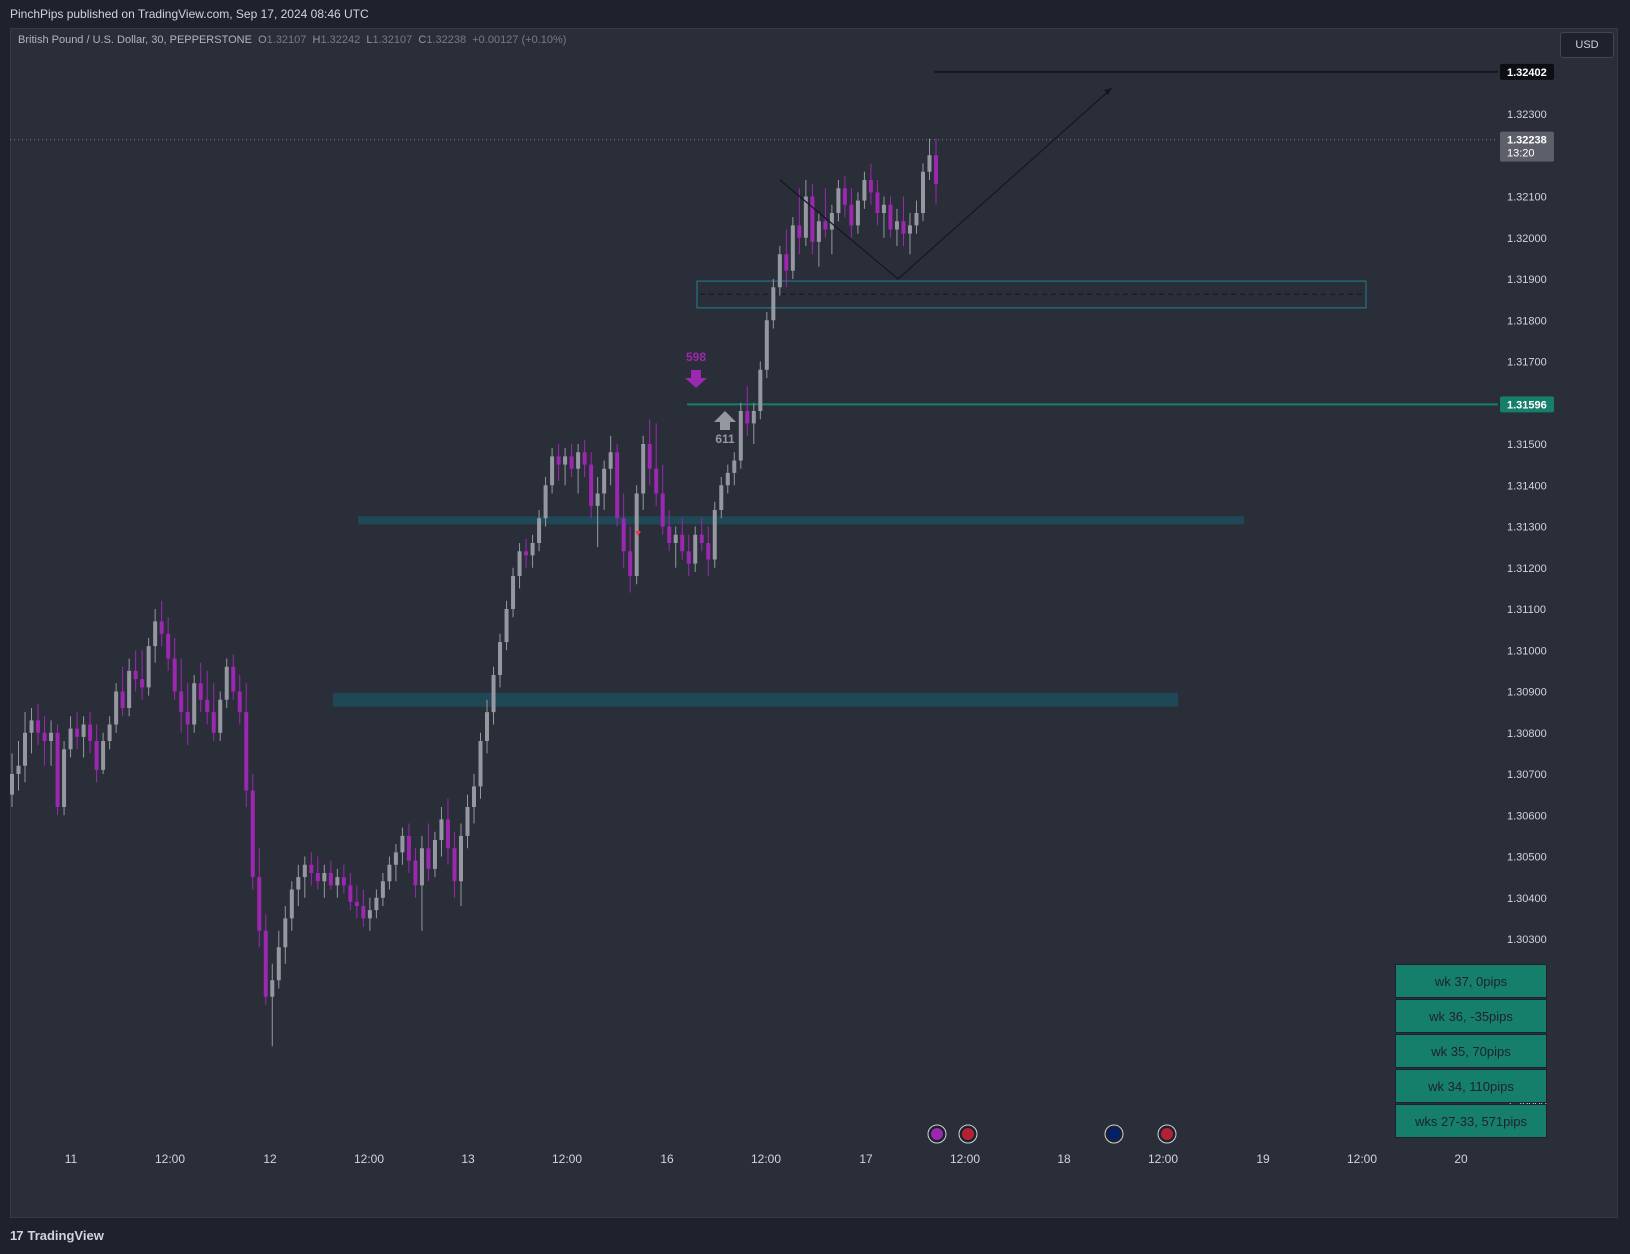 Image resolution: width=1630 pixels, height=1254 pixels. I want to click on tradingview-logo: 17 TradingView, so click(57, 1235).